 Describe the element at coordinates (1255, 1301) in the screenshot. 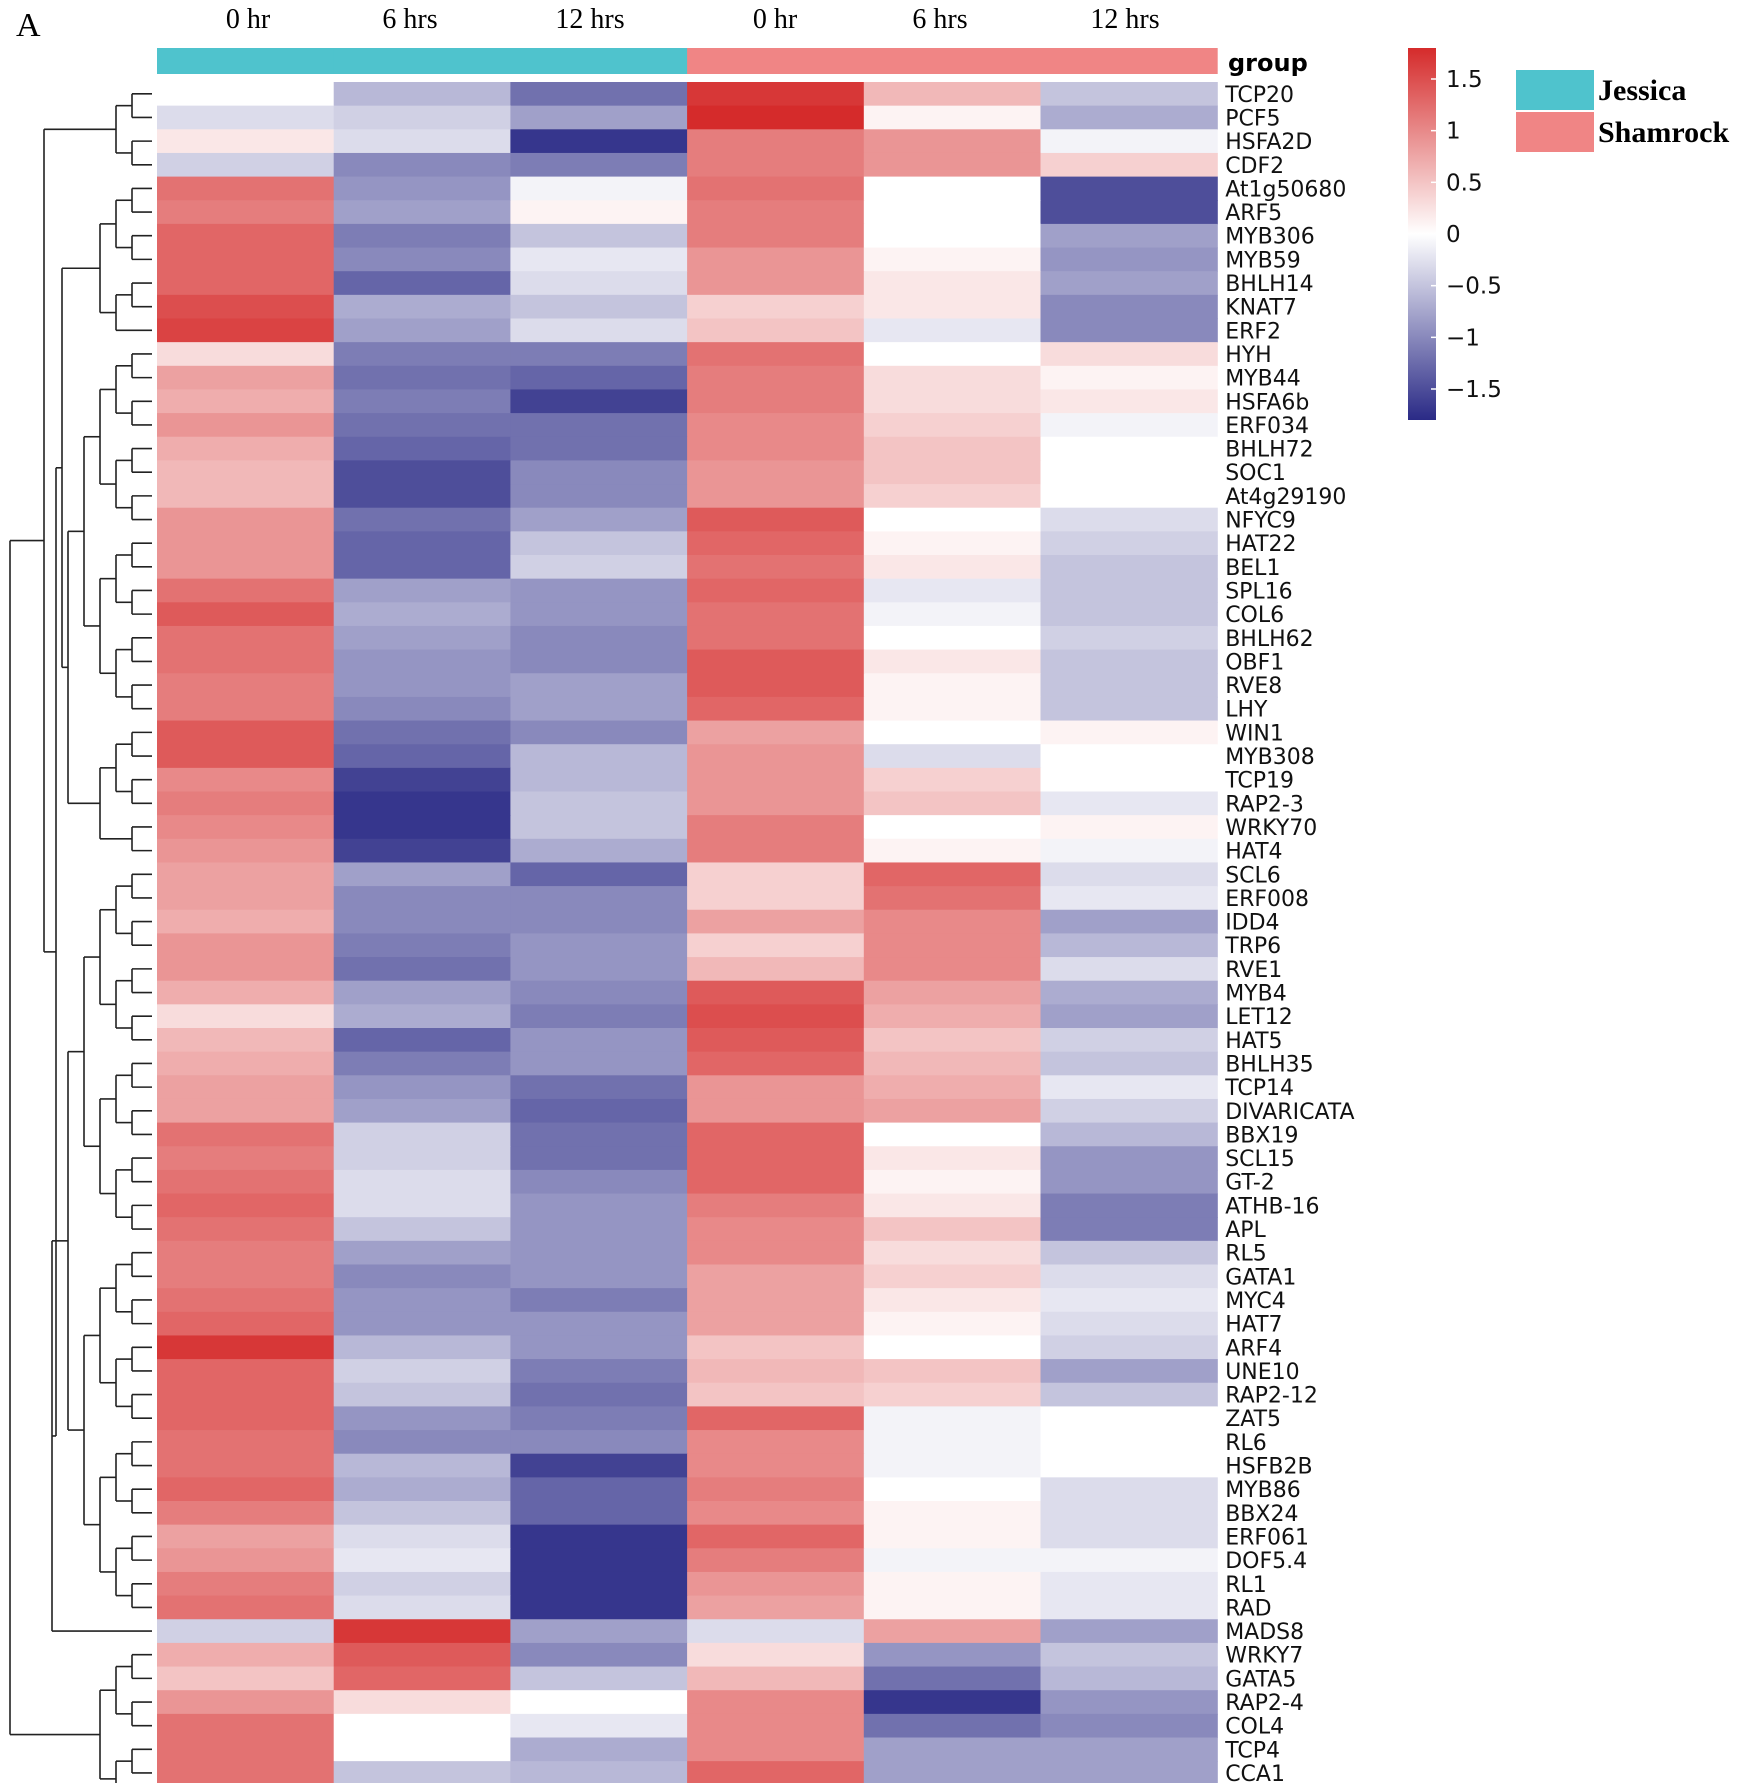

I see `row-label: MYC4` at that location.